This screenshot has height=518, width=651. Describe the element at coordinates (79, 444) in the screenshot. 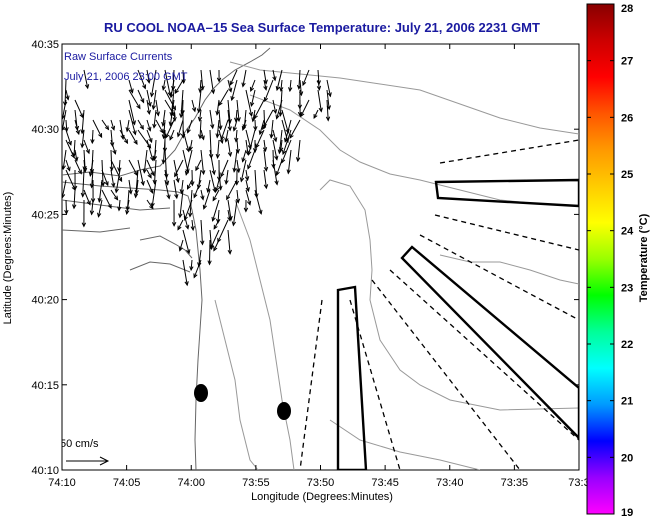

I see `scale-label: 50 cm/s` at that location.